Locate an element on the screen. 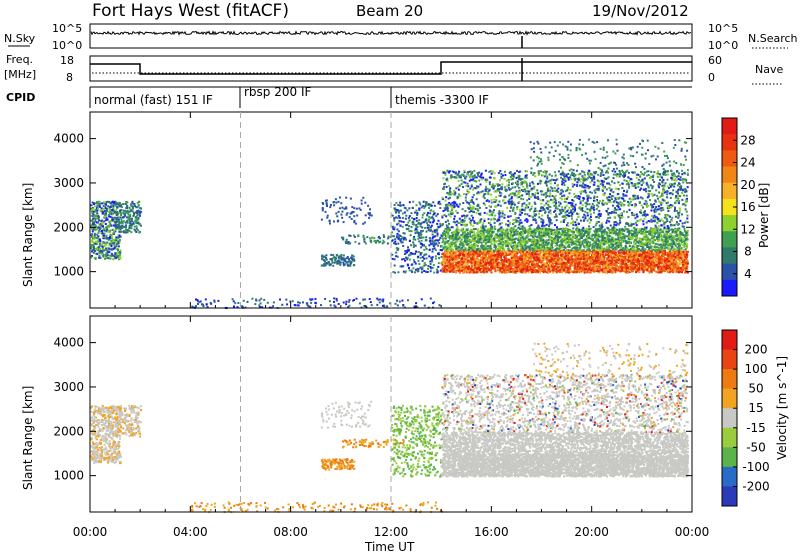 This screenshot has height=554, width=800. noise-left-tick-bottom: 10^0 is located at coordinates (67, 45).